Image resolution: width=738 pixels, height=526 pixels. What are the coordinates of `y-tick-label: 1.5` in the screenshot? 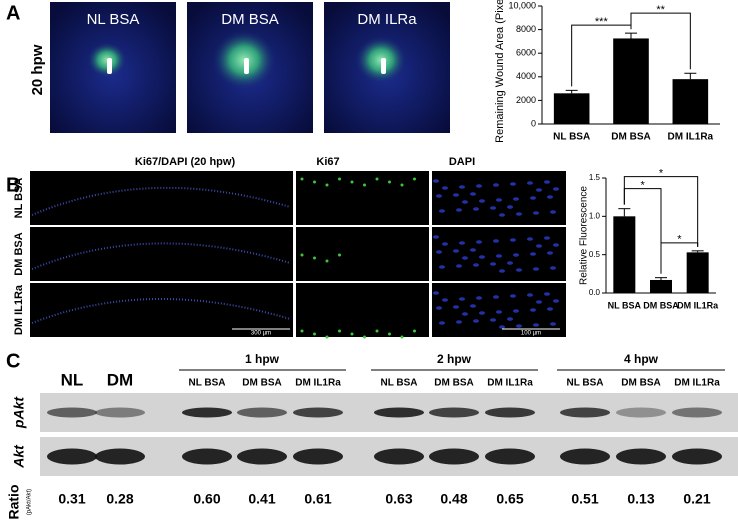 It's located at (595, 177).